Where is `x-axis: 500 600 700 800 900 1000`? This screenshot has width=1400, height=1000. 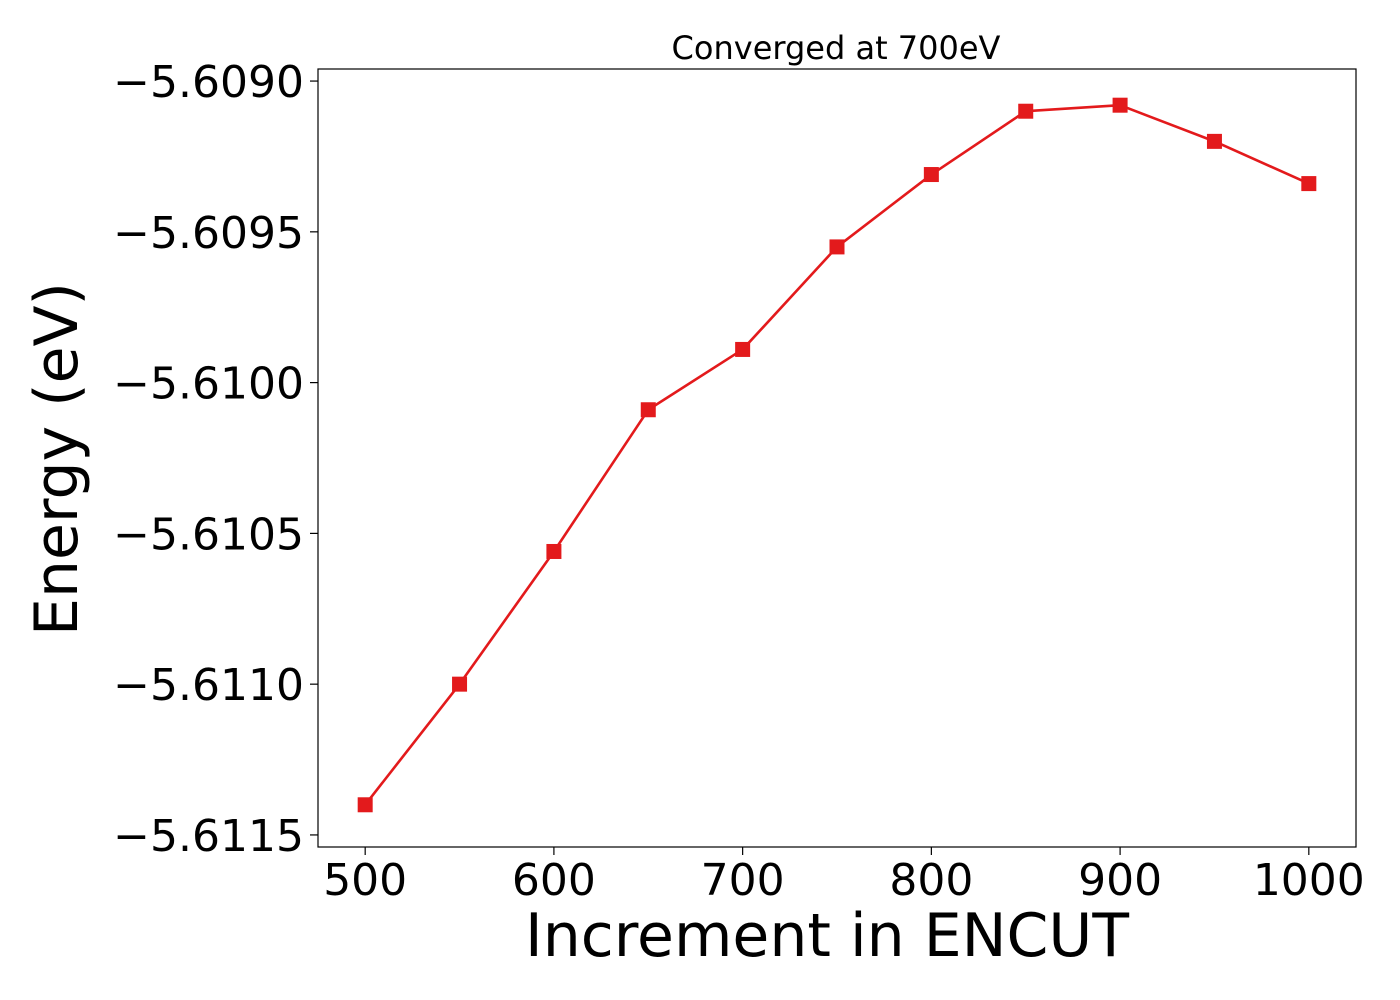
x-axis: 500 600 700 800 900 1000 is located at coordinates (844, 876).